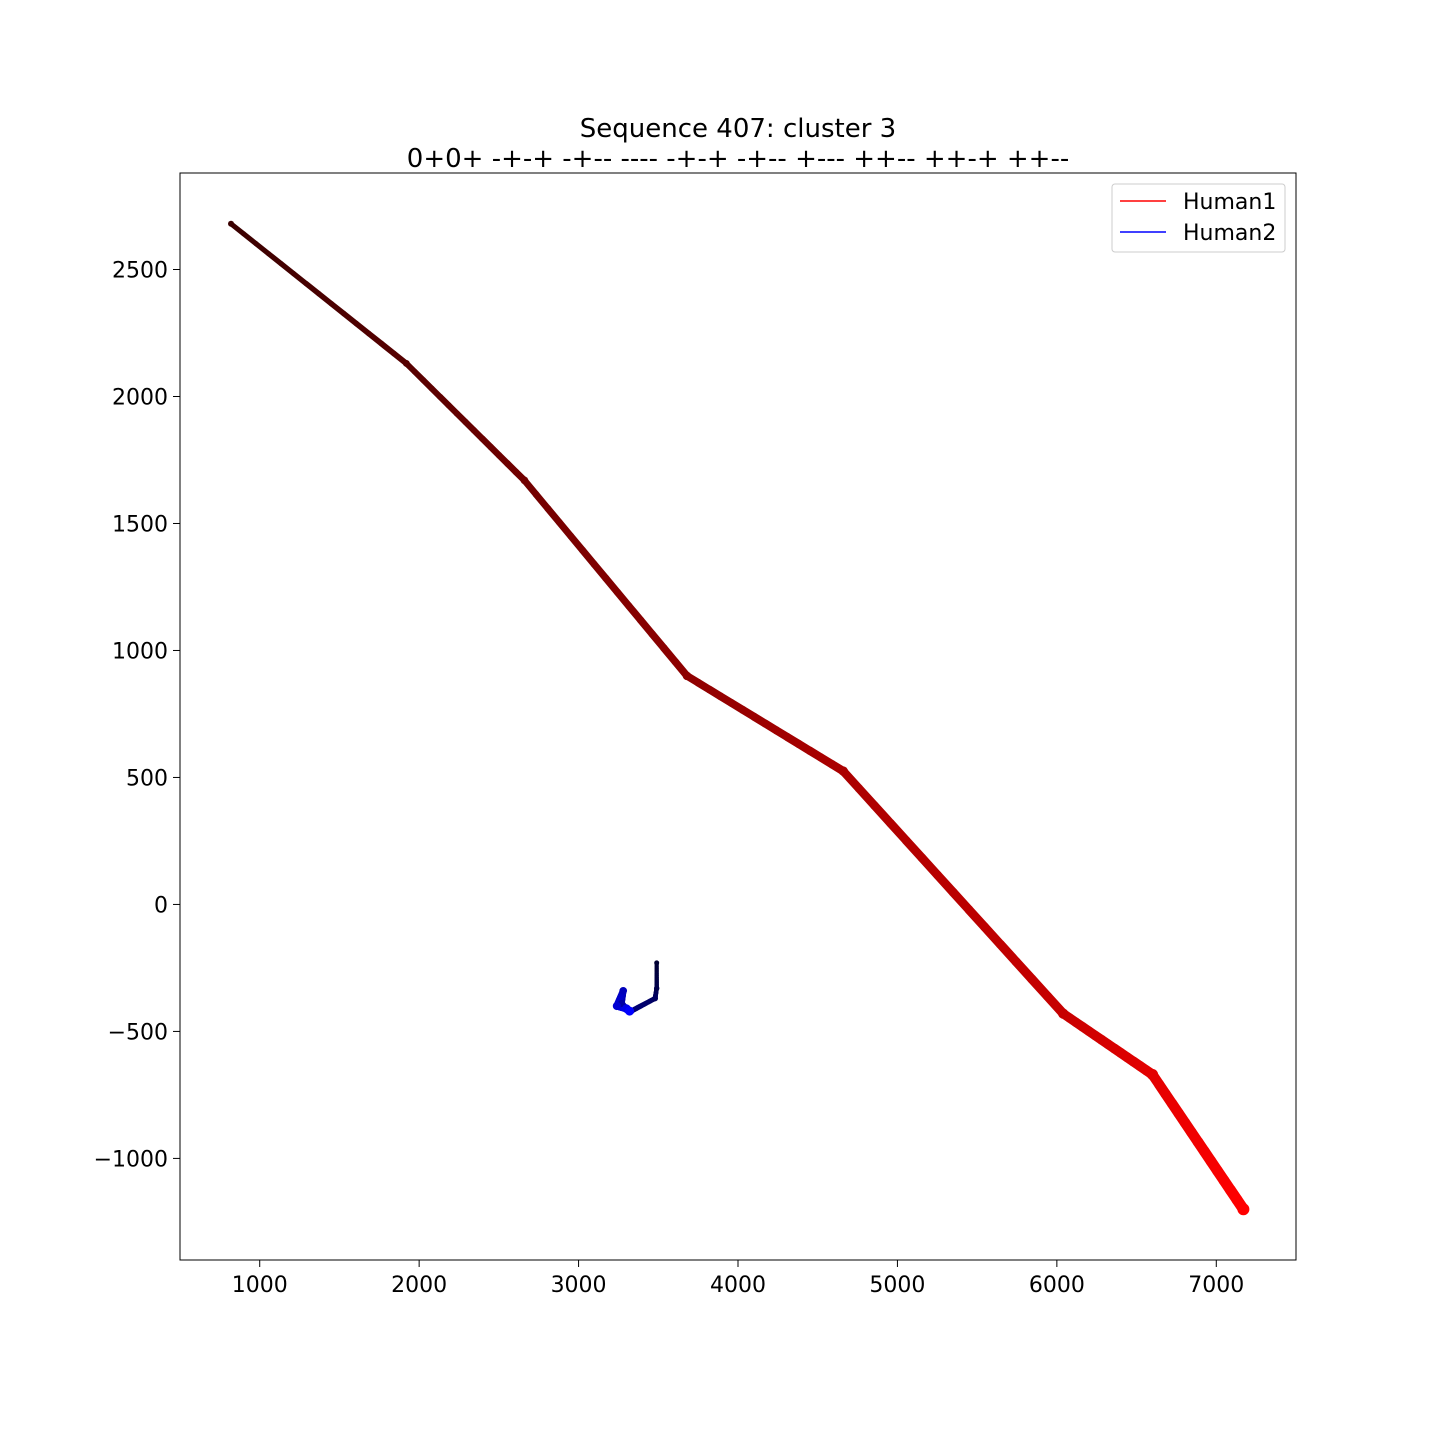  What do you see at coordinates (1198, 218) in the screenshot?
I see `legend: Human1 Human2` at bounding box center [1198, 218].